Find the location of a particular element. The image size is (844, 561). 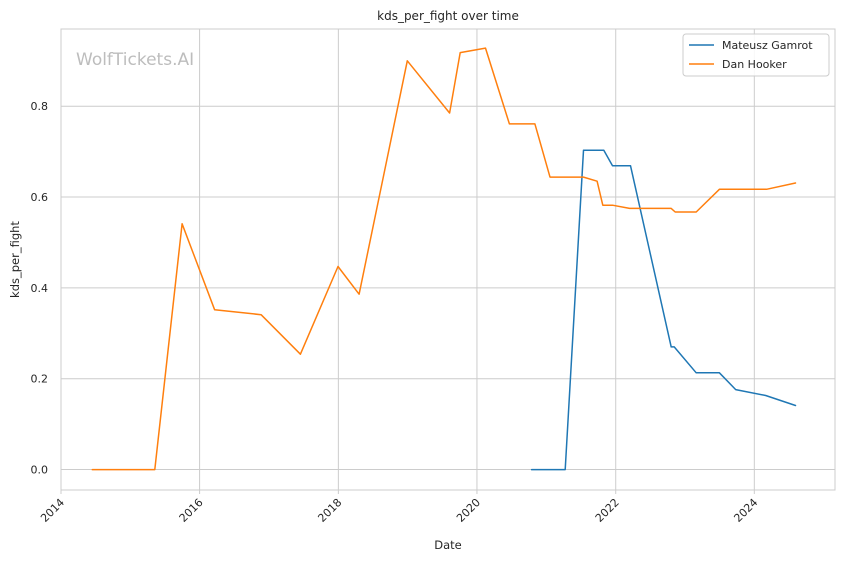

legend-box is located at coordinates (756, 55).